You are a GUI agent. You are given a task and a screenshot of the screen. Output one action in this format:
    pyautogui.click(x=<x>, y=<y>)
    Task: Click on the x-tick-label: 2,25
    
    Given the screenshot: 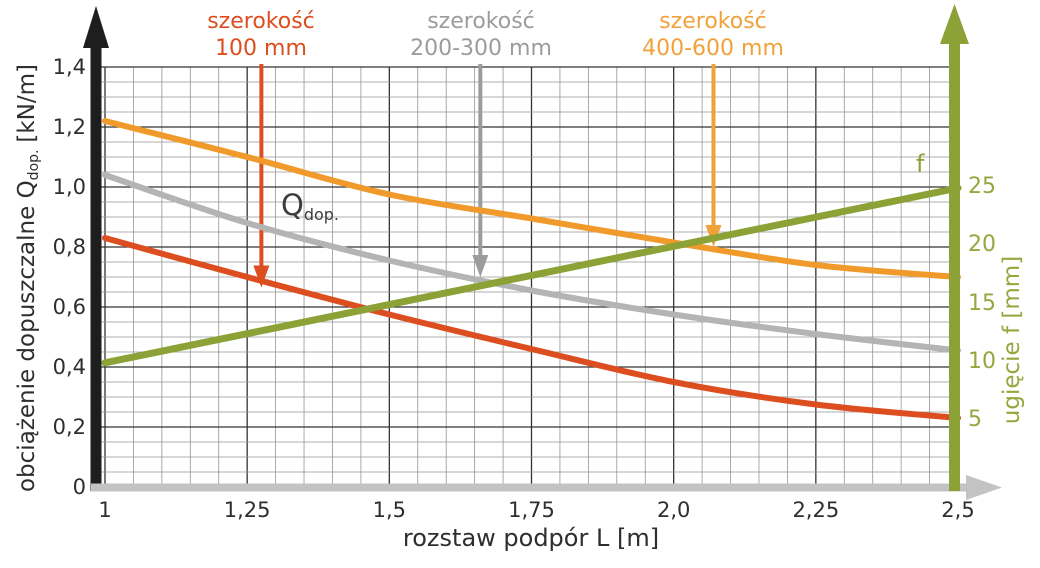 What is the action you would take?
    pyautogui.click(x=816, y=510)
    